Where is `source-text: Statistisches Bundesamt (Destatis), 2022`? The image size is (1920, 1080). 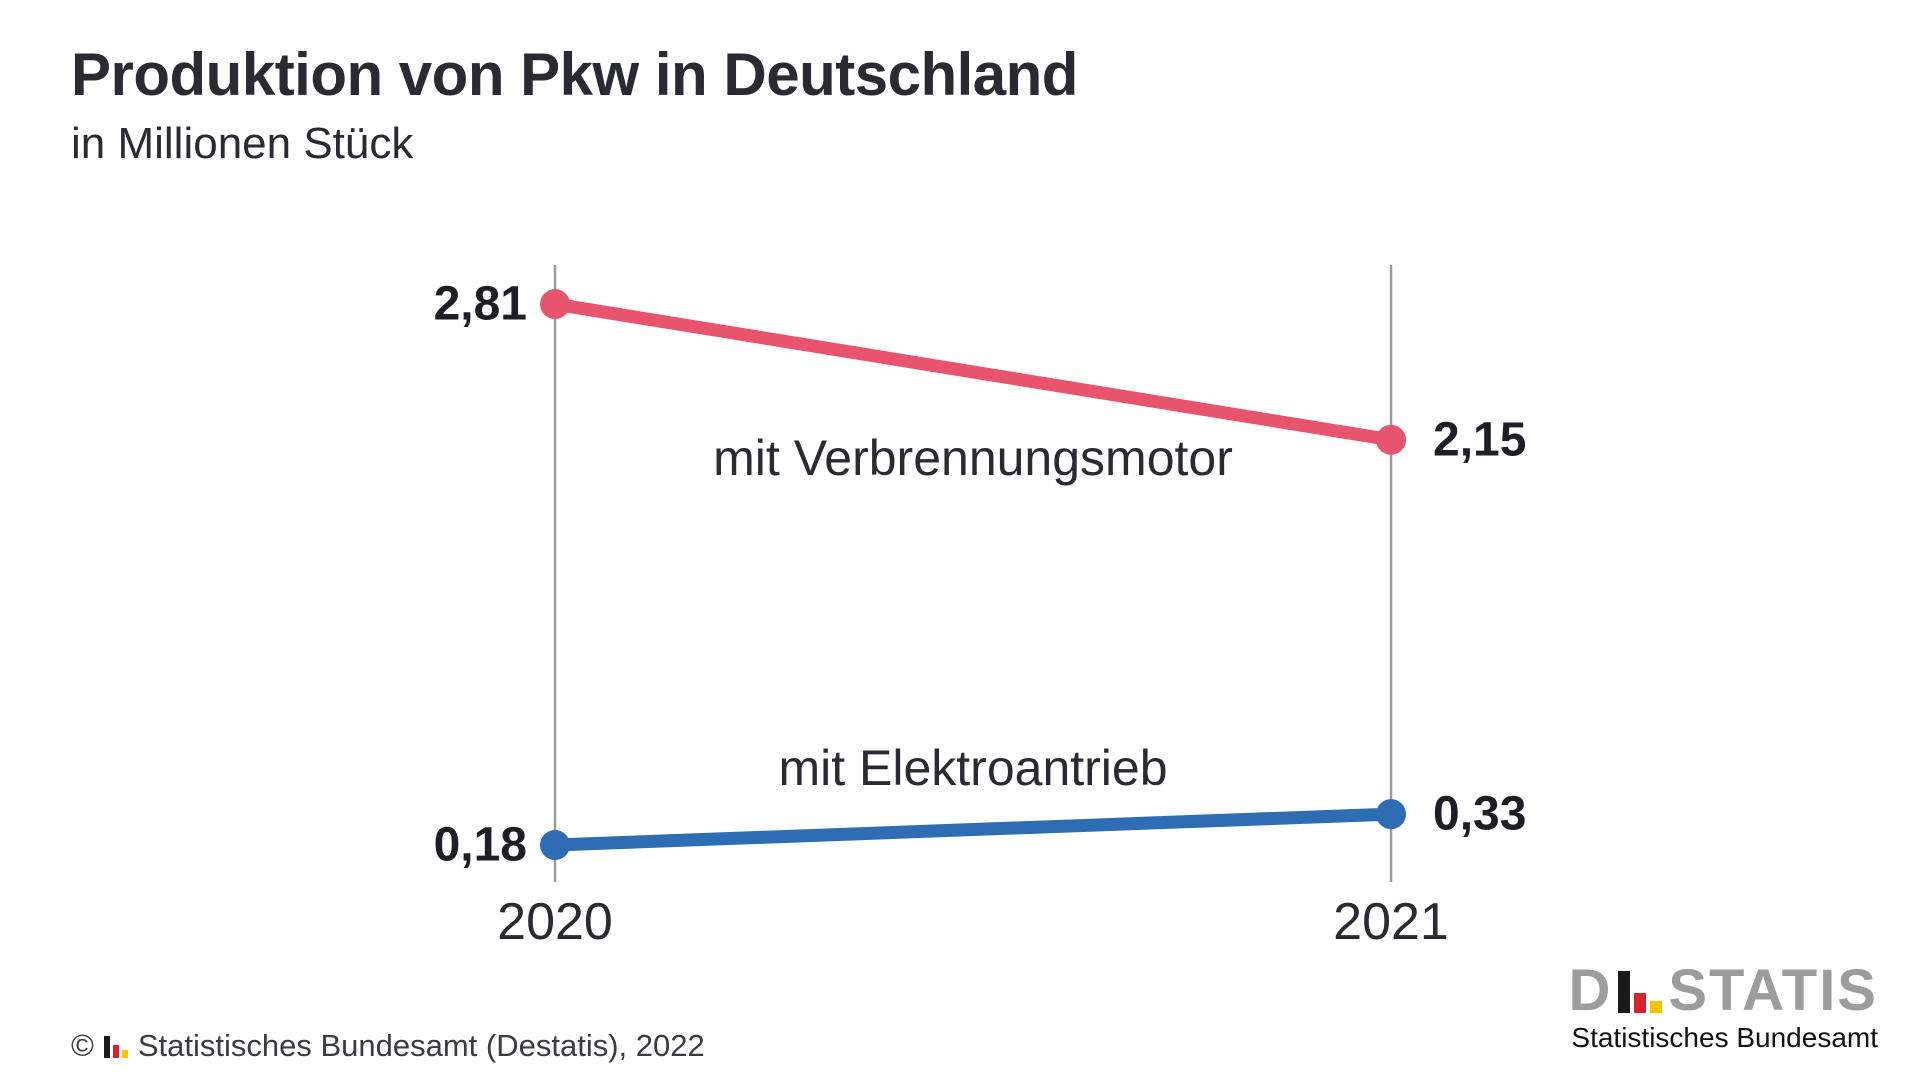
source-text: Statistisches Bundesamt (Destatis), 2022 is located at coordinates (421, 1045).